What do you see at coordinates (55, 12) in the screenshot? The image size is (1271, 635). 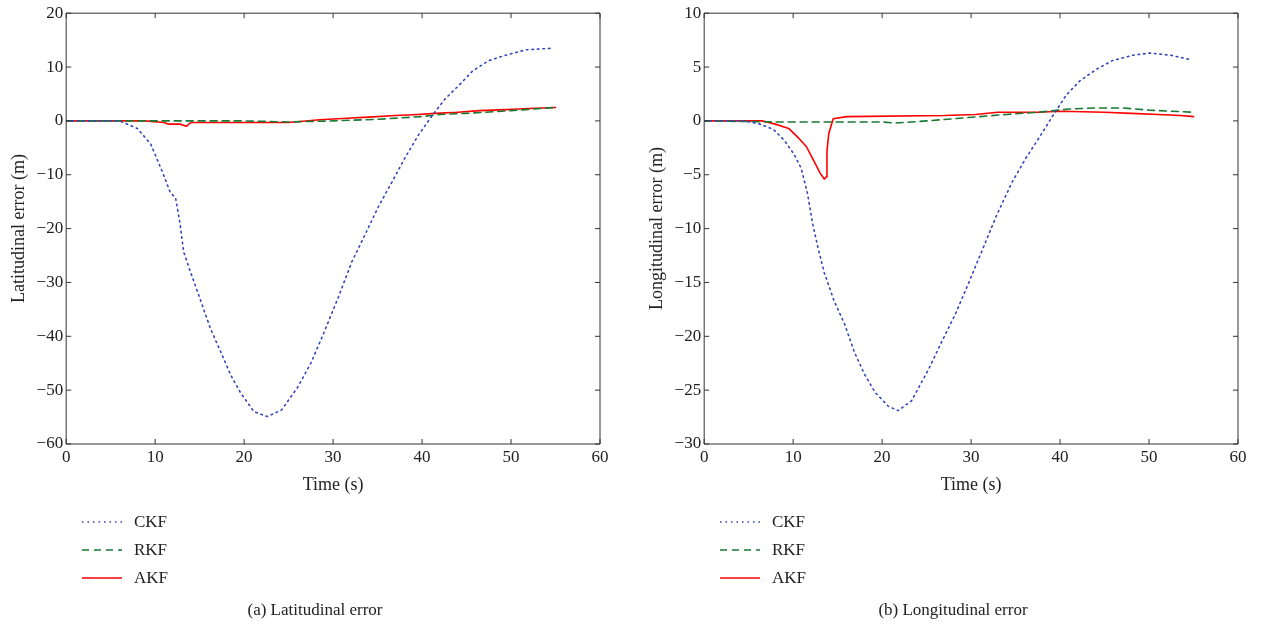 I see `y-tick-label: 20` at bounding box center [55, 12].